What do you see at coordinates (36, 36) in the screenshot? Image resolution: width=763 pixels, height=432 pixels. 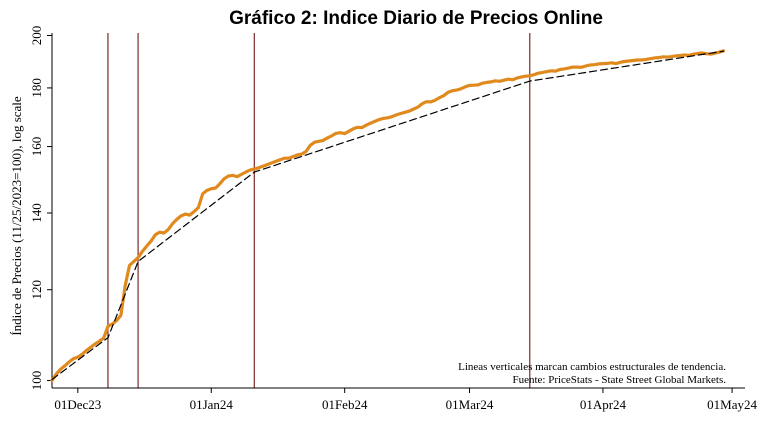 I see `y-tick-label-200: 200` at bounding box center [36, 36].